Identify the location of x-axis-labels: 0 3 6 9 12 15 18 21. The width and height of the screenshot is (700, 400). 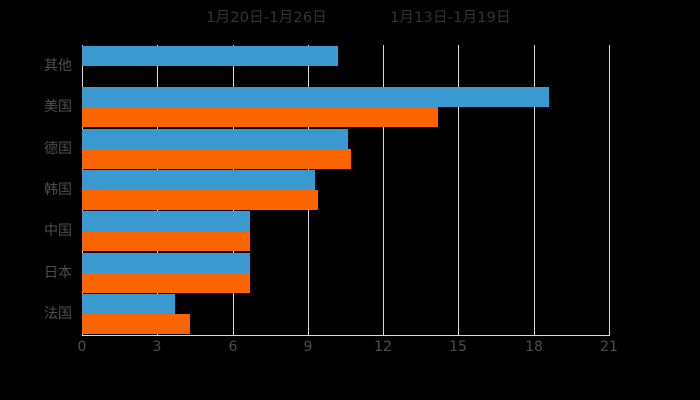
(350, 352).